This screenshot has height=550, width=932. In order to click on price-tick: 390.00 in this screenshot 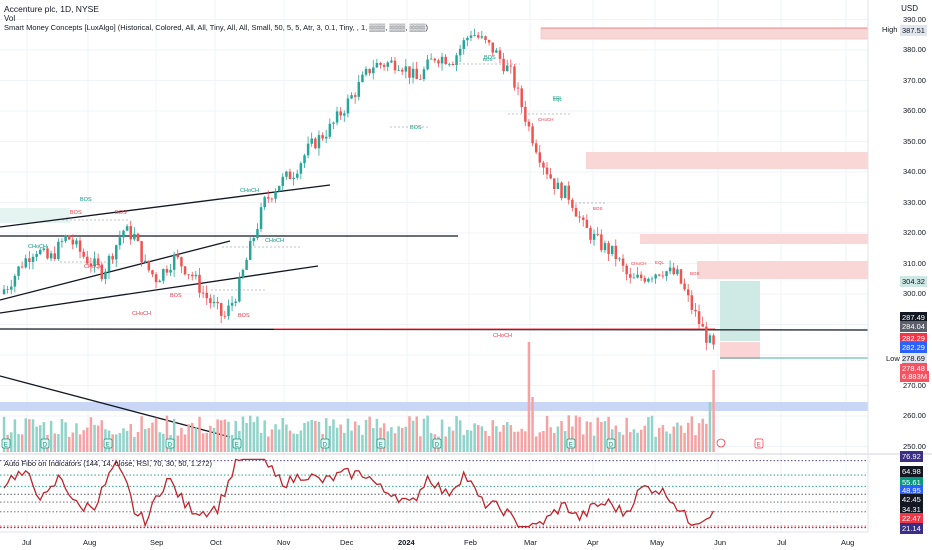, I will do `click(914, 19)`.